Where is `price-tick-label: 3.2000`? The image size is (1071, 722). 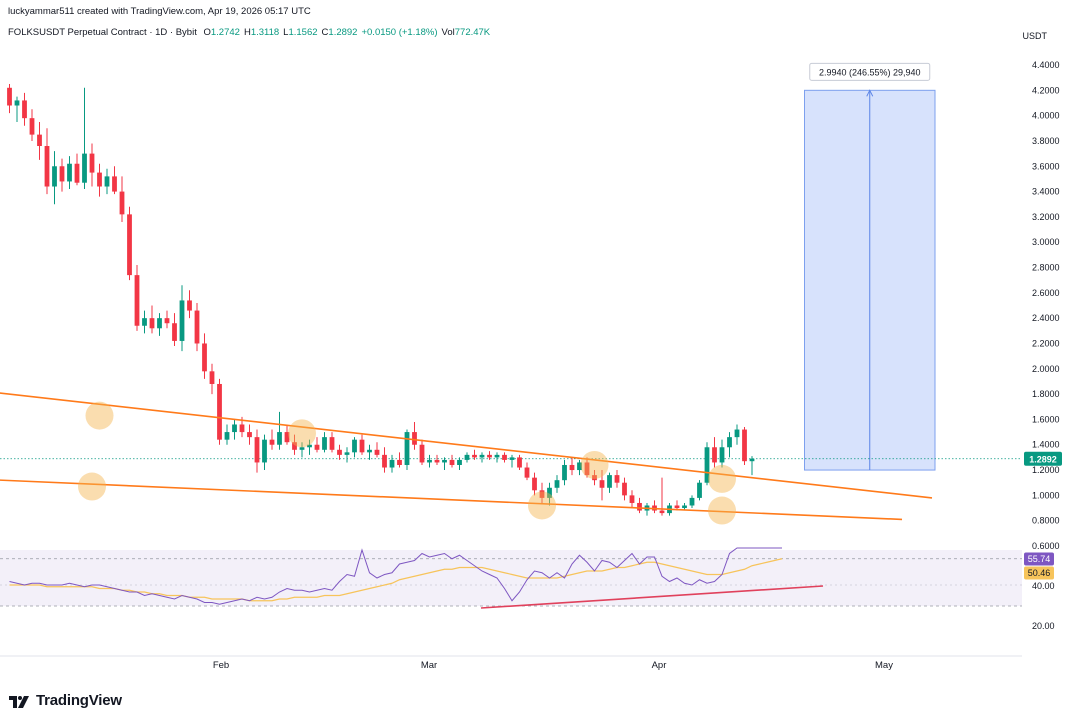 price-tick-label: 3.2000 is located at coordinates (1046, 217).